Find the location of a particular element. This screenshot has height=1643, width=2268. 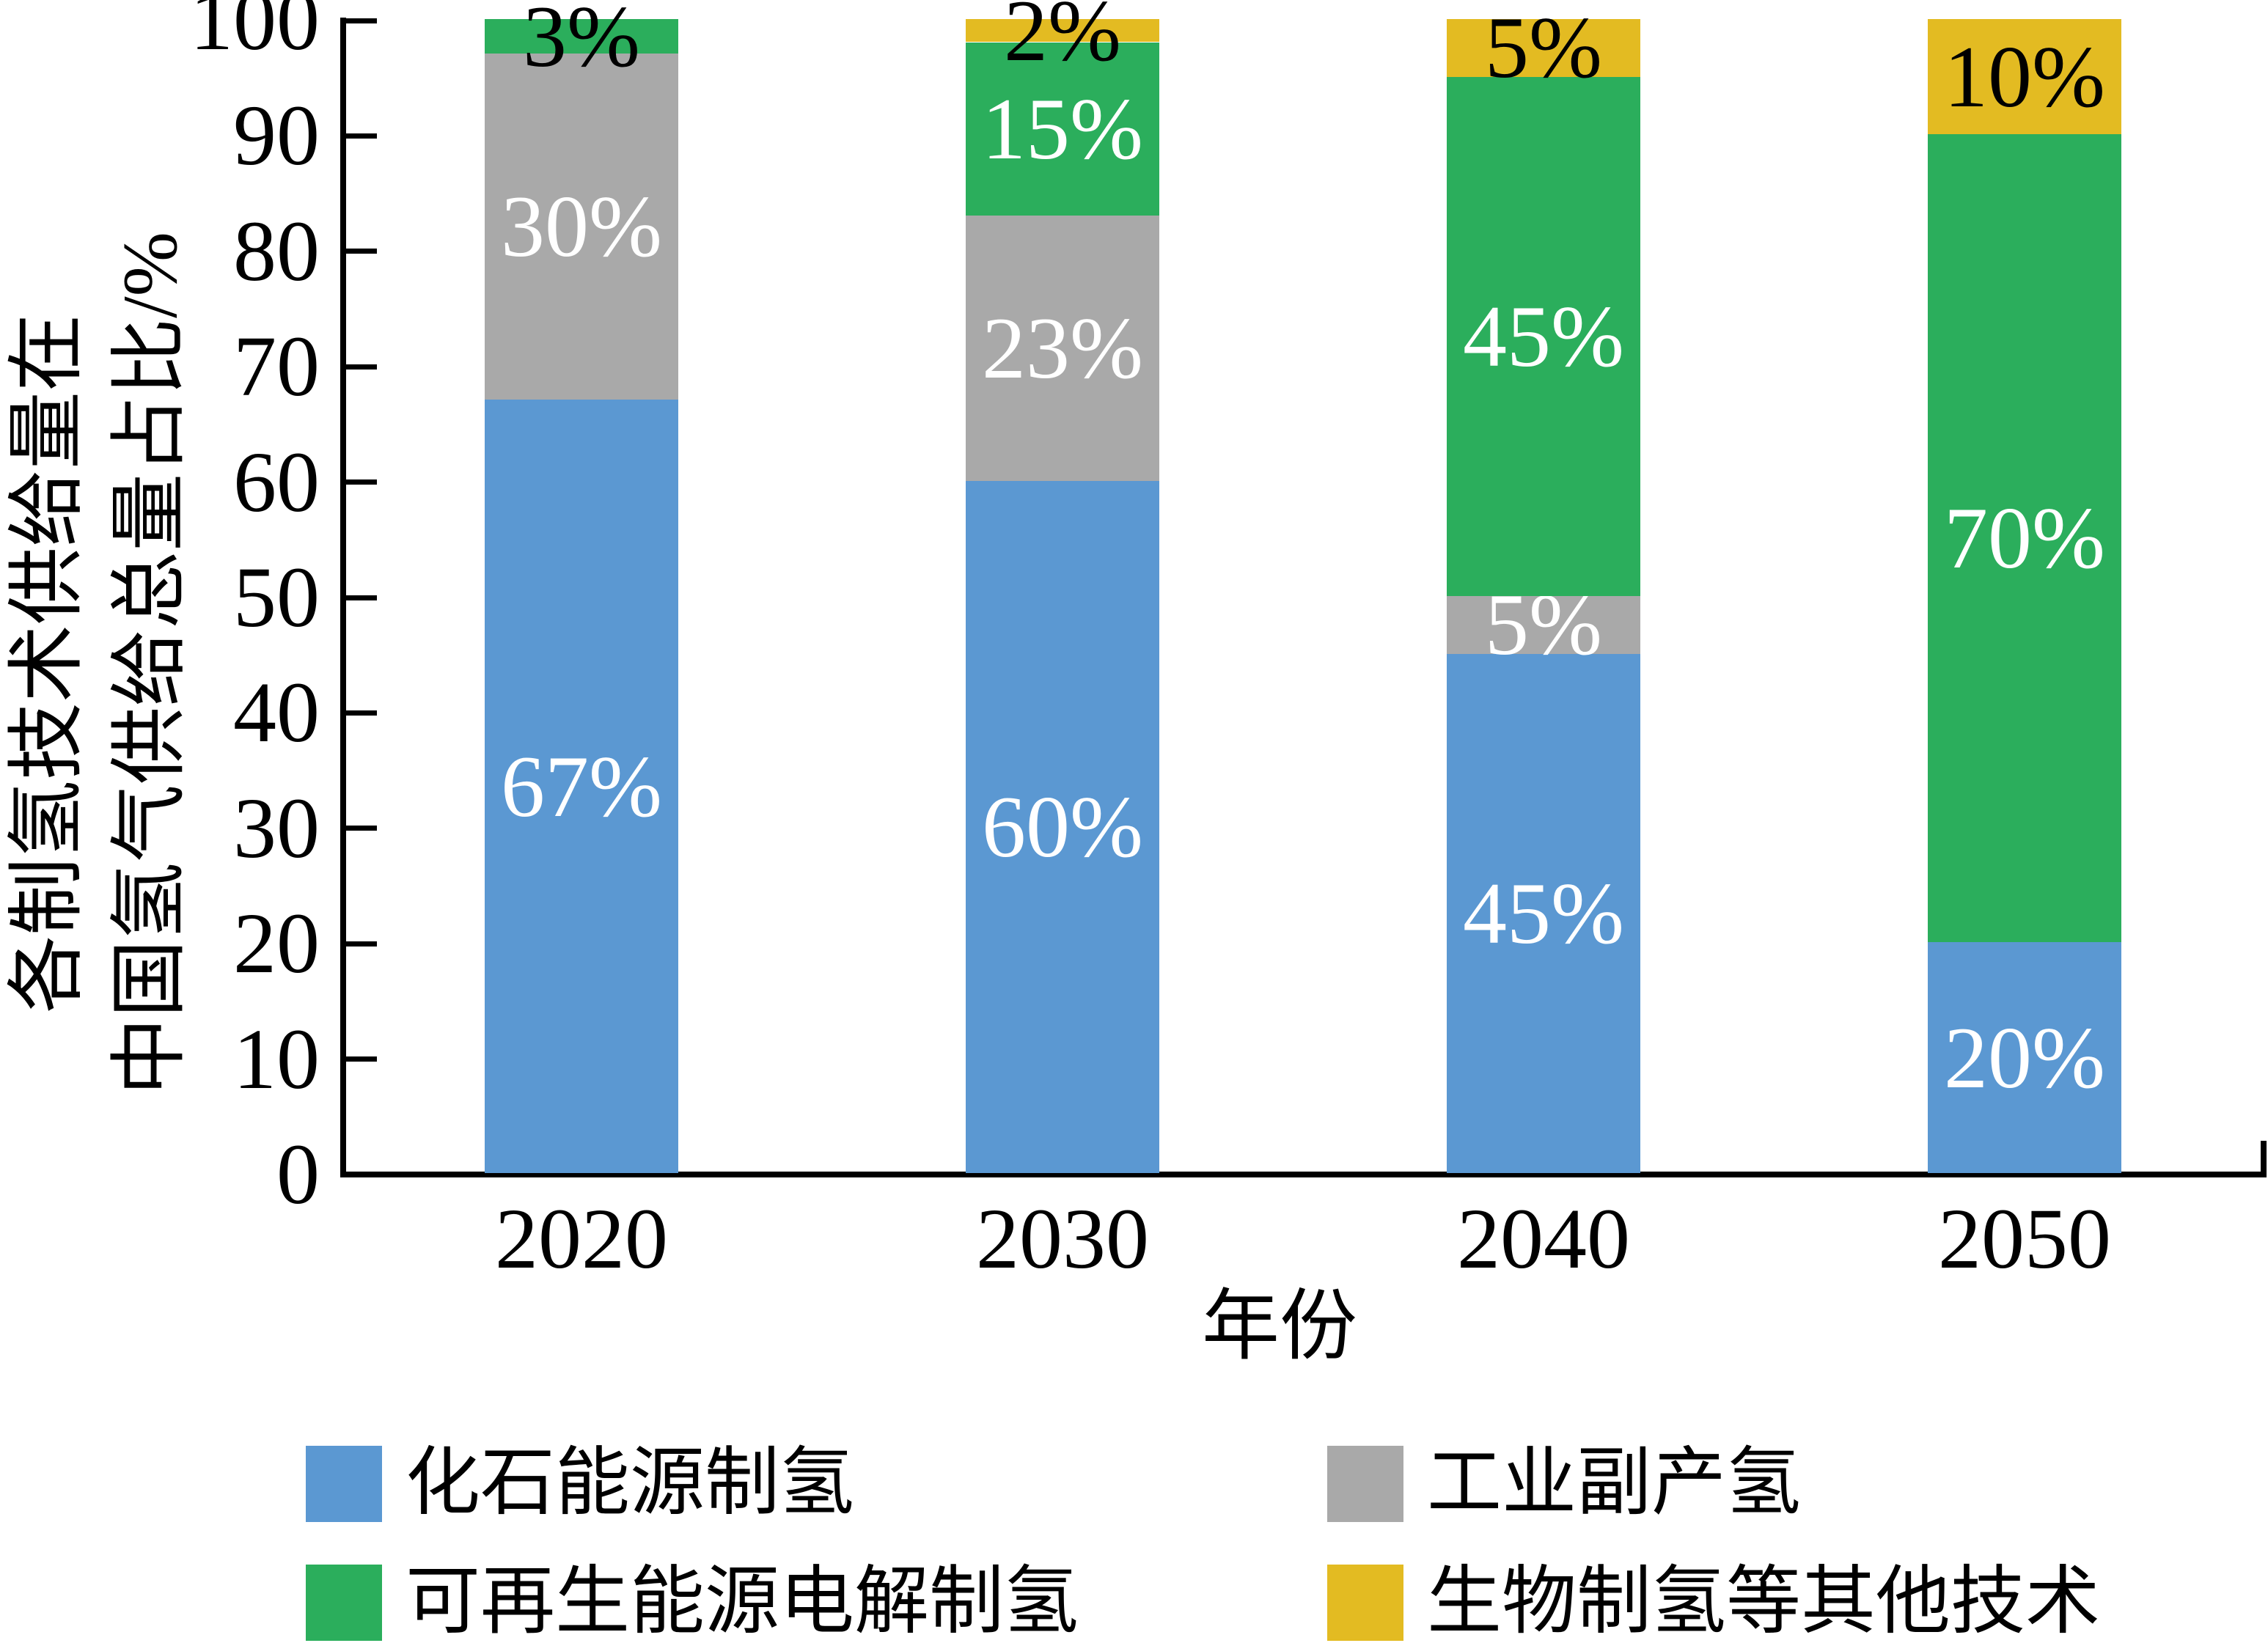

bar-segment-label: 10% is located at coordinates (2024, 76).